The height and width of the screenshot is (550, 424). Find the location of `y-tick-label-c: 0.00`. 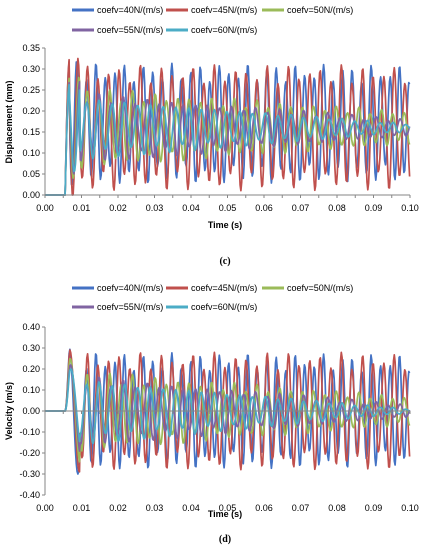

y-tick-label-c: 0.00 is located at coordinates (31, 195).